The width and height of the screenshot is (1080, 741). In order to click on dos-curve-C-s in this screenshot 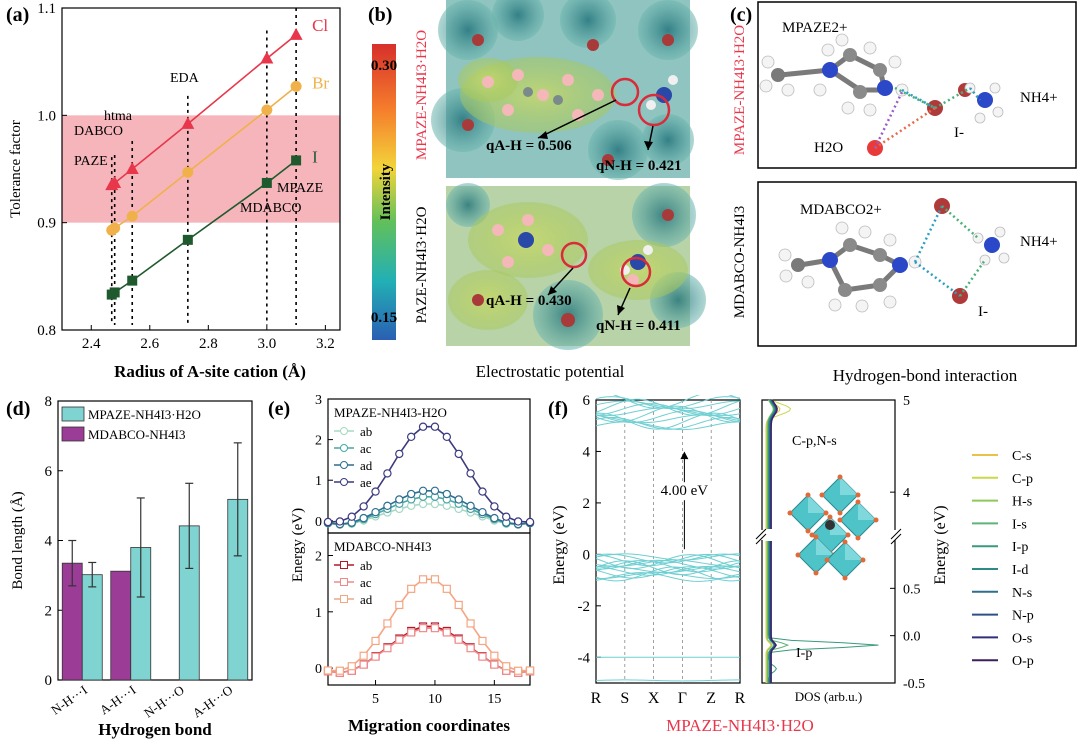, I will do `click(768, 612)`.